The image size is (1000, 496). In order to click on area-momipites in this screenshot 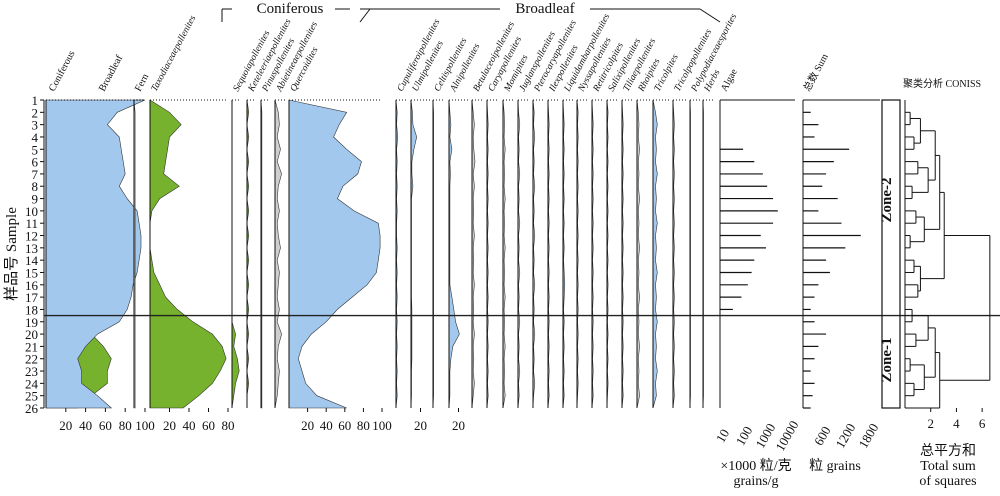, I will do `click(504, 254)`.